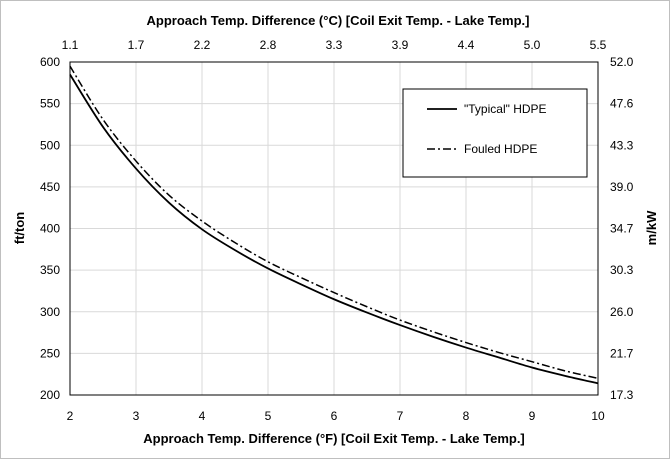 This screenshot has width=670, height=463. I want to click on x-tick-label: 10, so click(598, 416).